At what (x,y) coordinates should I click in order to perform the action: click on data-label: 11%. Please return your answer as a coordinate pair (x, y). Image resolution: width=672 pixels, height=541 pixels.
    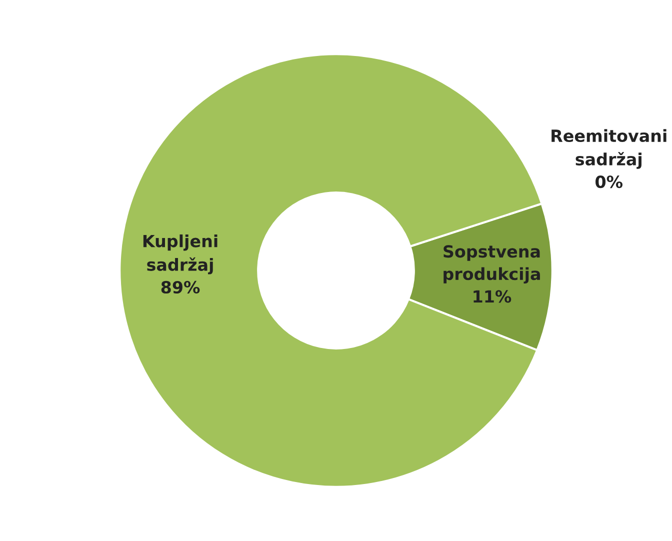
    Looking at the image, I should click on (493, 296).